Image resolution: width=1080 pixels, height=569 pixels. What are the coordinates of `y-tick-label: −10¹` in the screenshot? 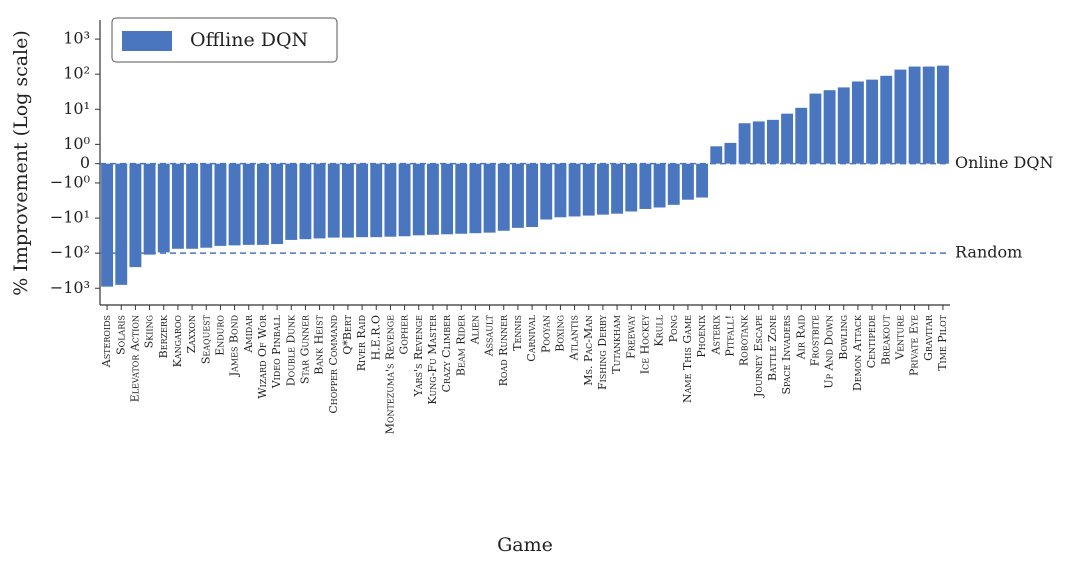 It's located at (70, 217).